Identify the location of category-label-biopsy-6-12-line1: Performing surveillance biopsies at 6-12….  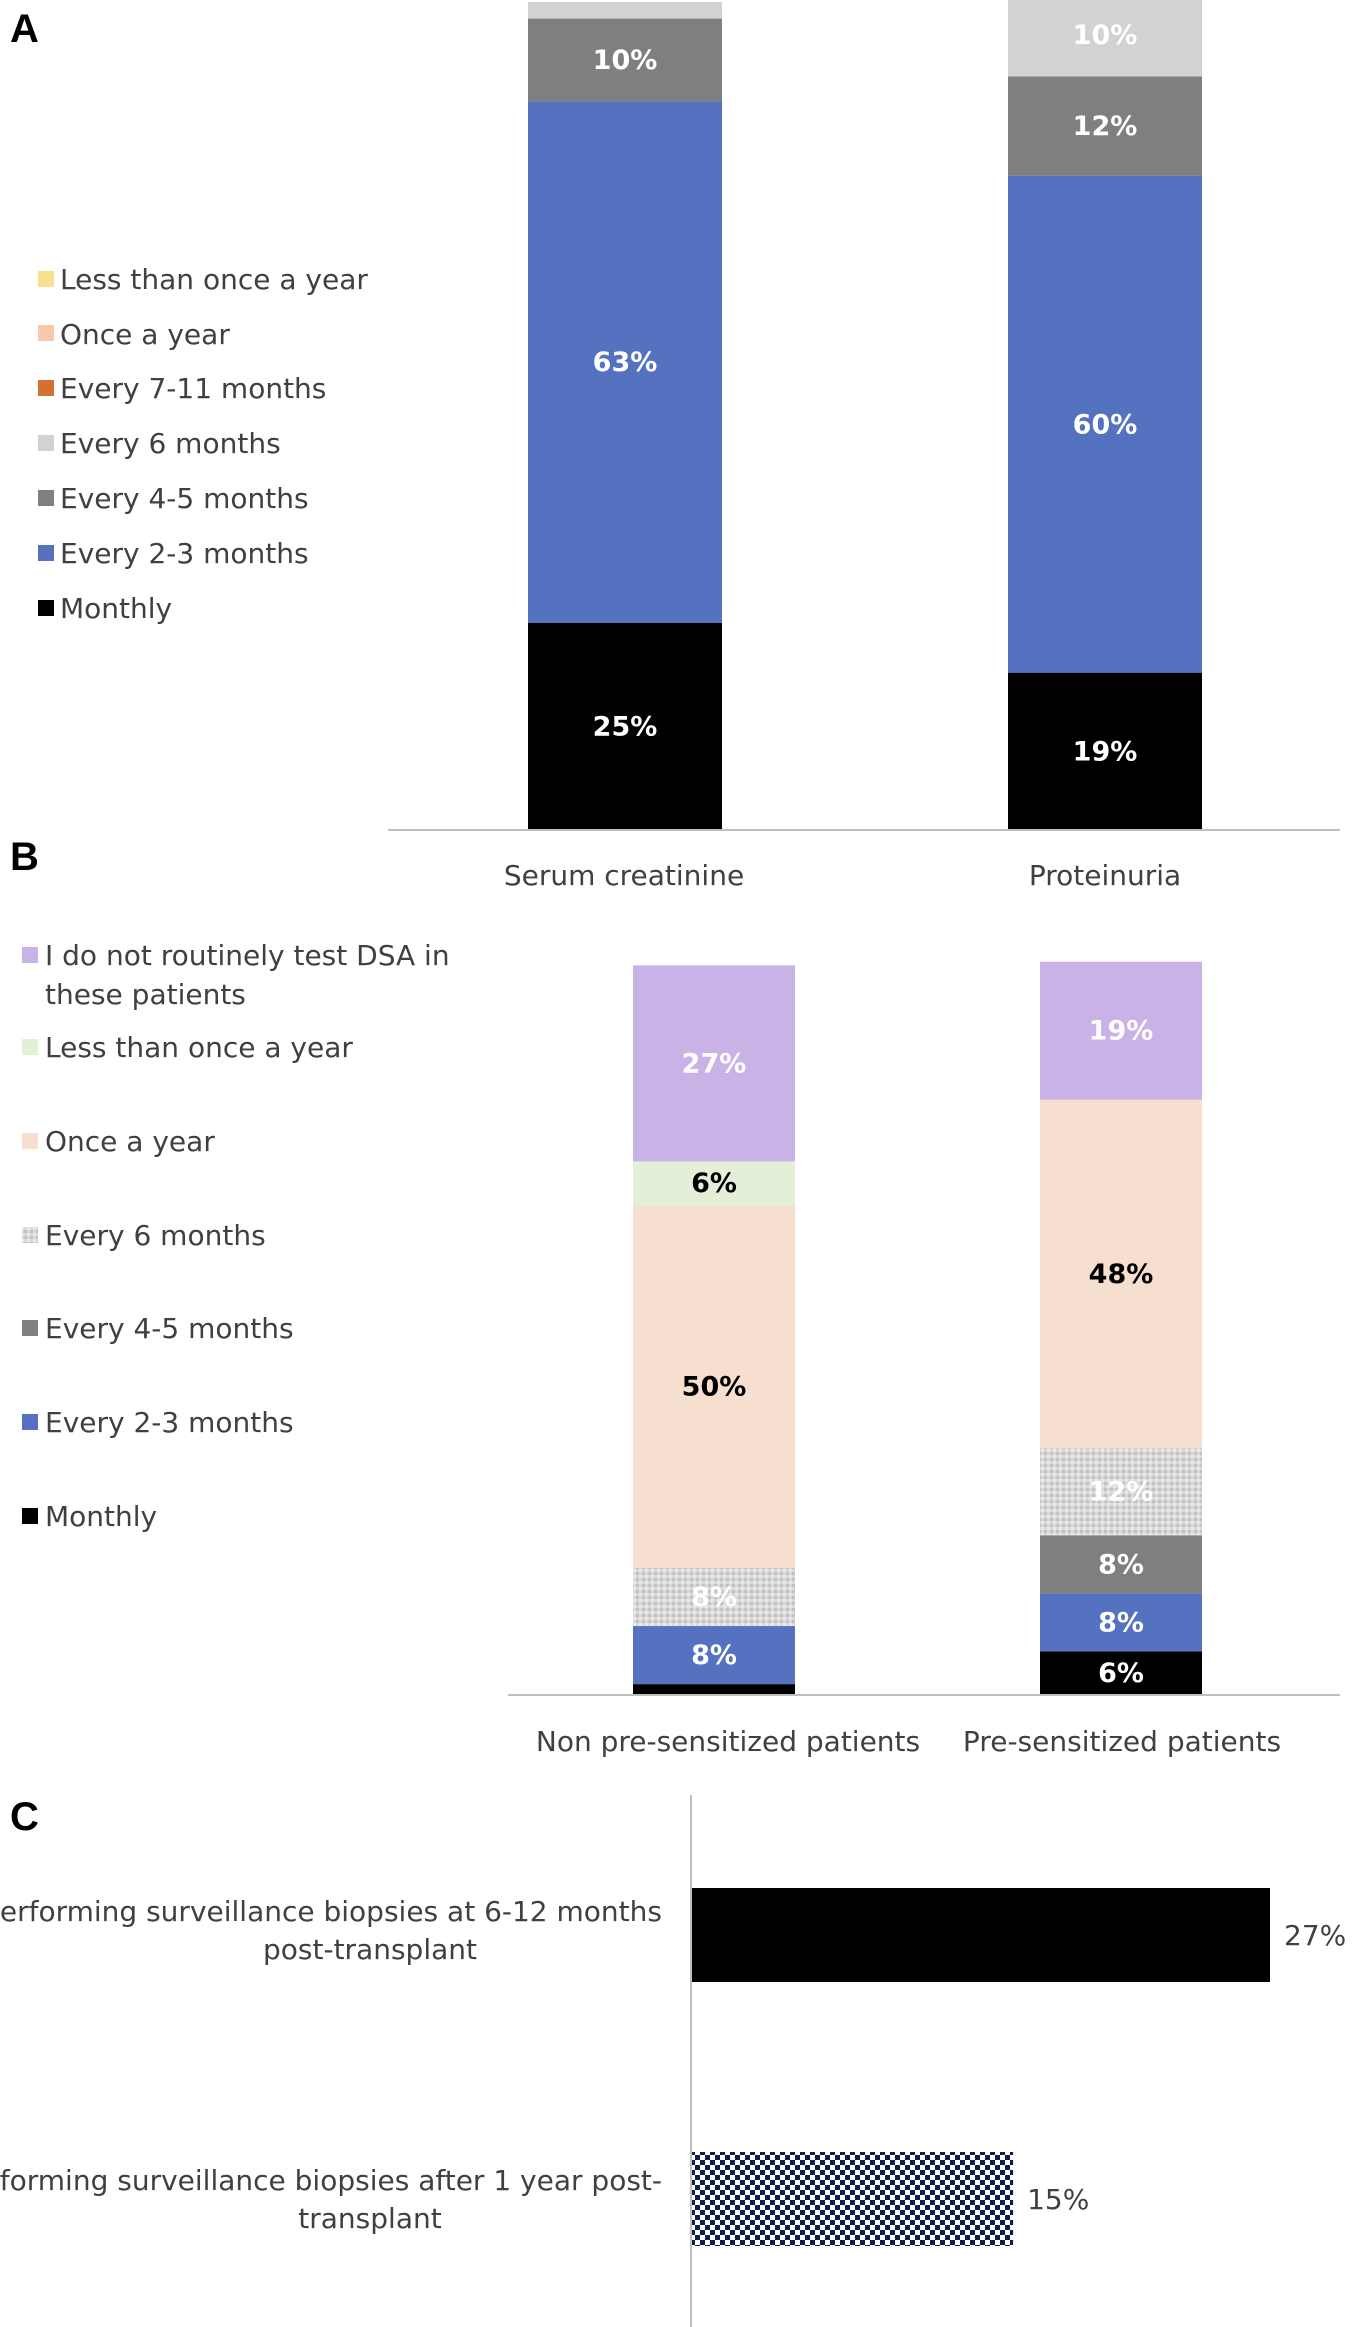
(331, 1911).